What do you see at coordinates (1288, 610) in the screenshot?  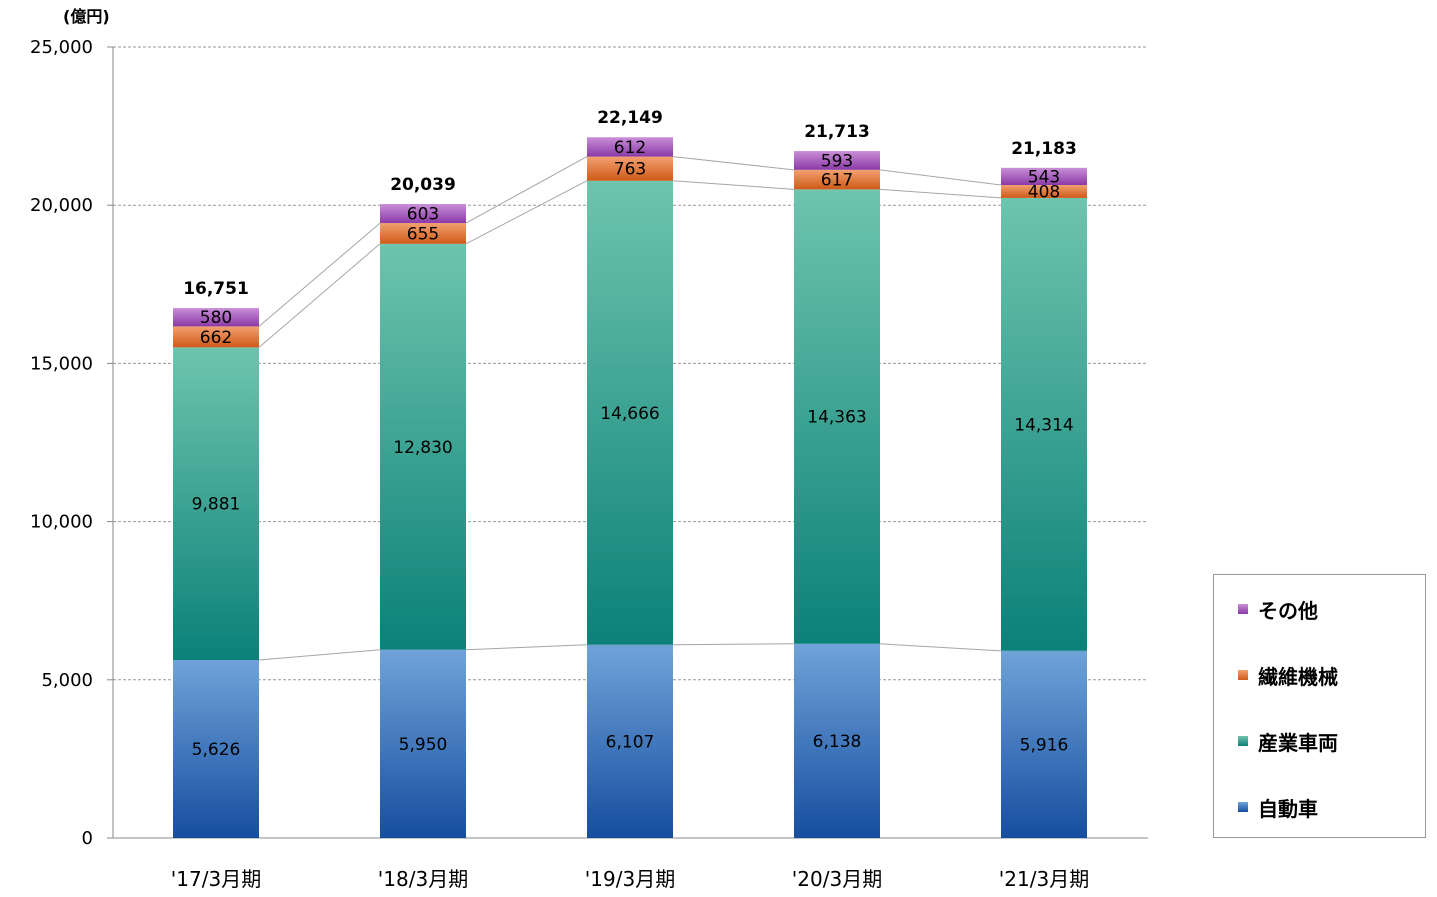 I see `legend-label: その他` at bounding box center [1288, 610].